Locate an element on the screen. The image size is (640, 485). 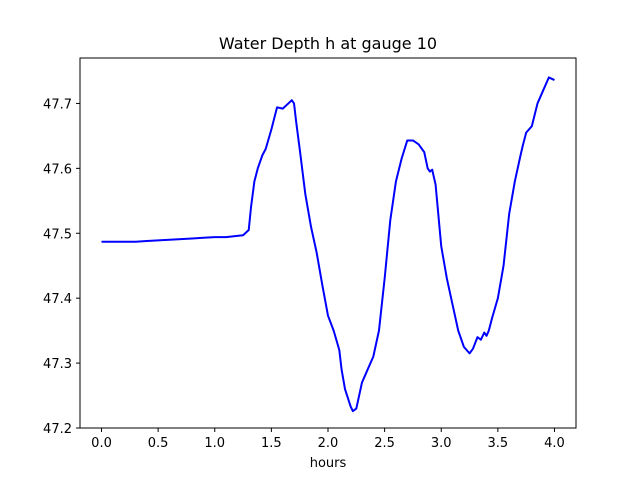
x-axis-label: hours is located at coordinates (328, 463).